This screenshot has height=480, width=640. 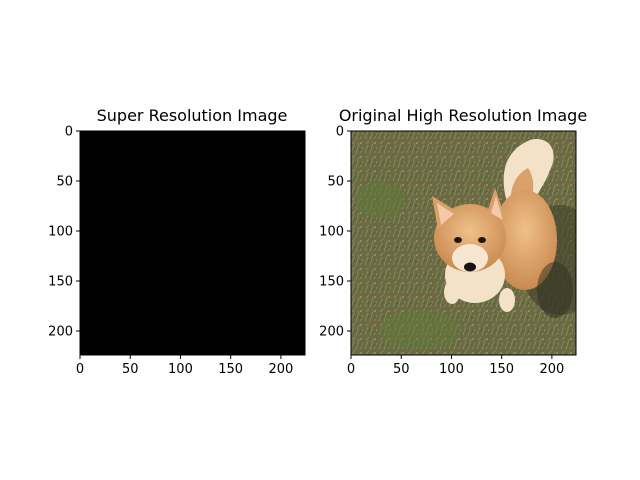 What do you see at coordinates (280, 369) in the screenshot?
I see `left-xtick-label: 200` at bounding box center [280, 369].